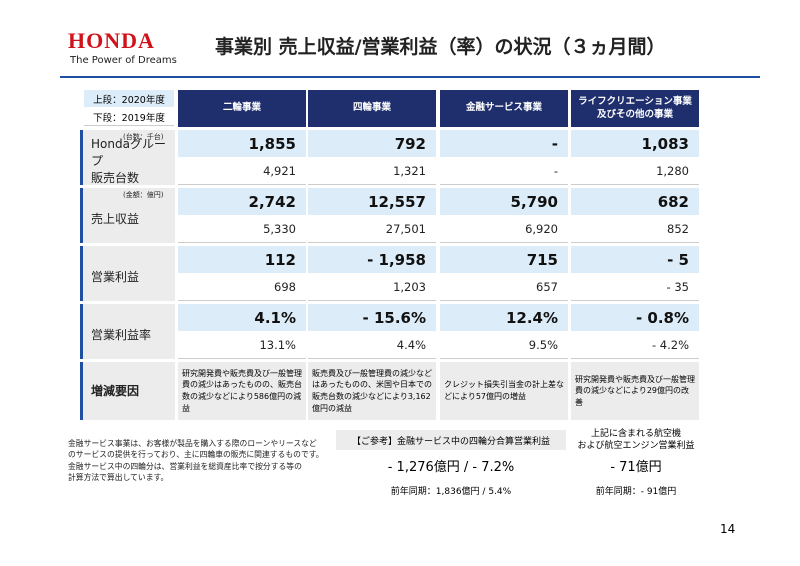 The width and height of the screenshot is (800, 566). I want to click on row-label-line: 営業利益率, so click(121, 335).